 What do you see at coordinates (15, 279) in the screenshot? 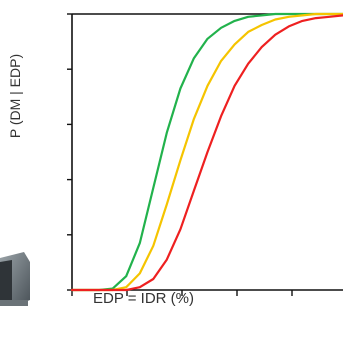
I see `decorative-equipment-image` at bounding box center [15, 279].